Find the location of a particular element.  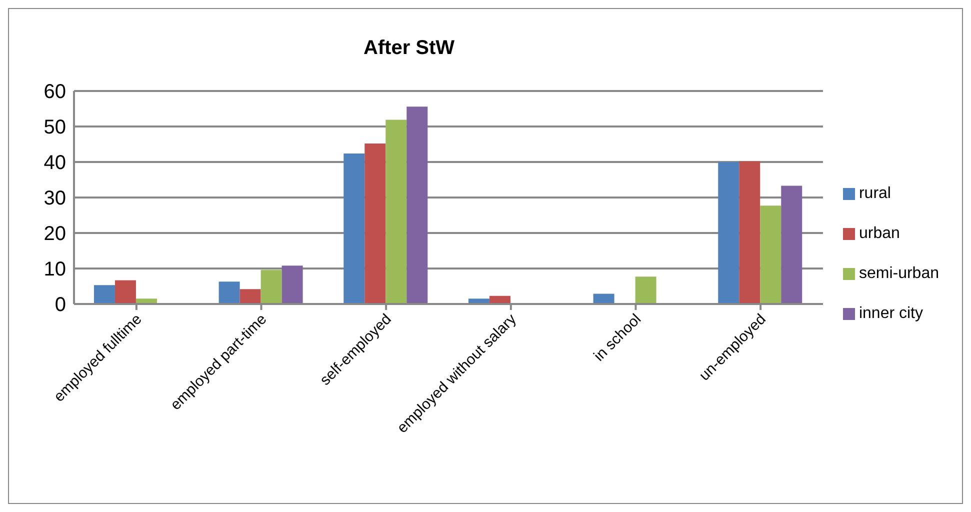

y-tick-label: 10 is located at coordinates (55, 269).